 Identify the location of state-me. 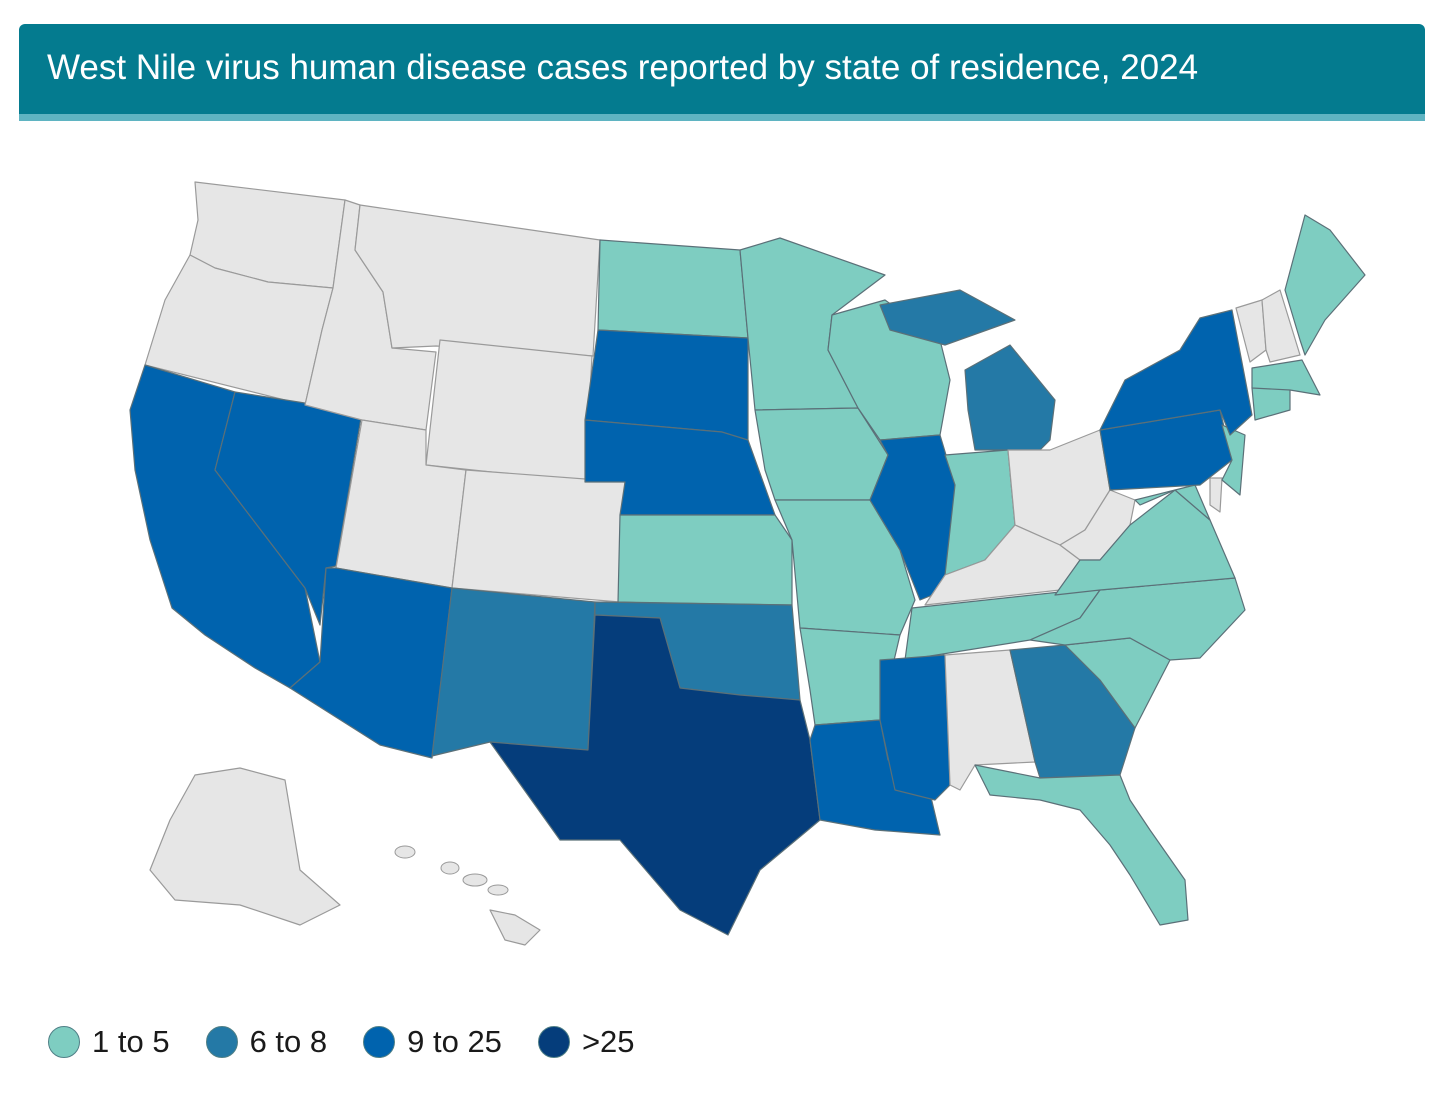
(1325, 285).